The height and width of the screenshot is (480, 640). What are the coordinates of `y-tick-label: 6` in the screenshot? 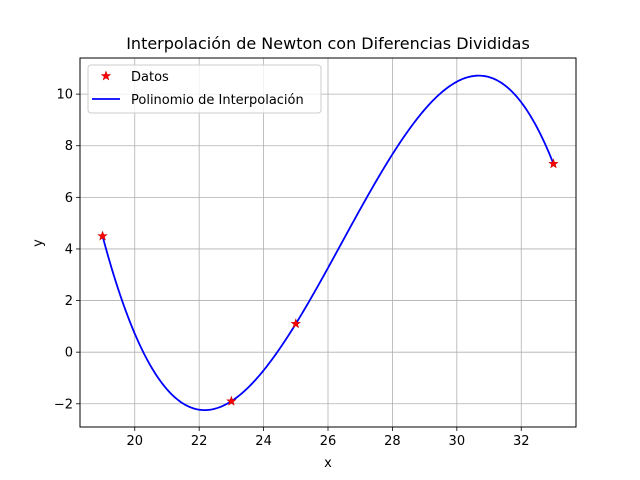 It's located at (69, 198).